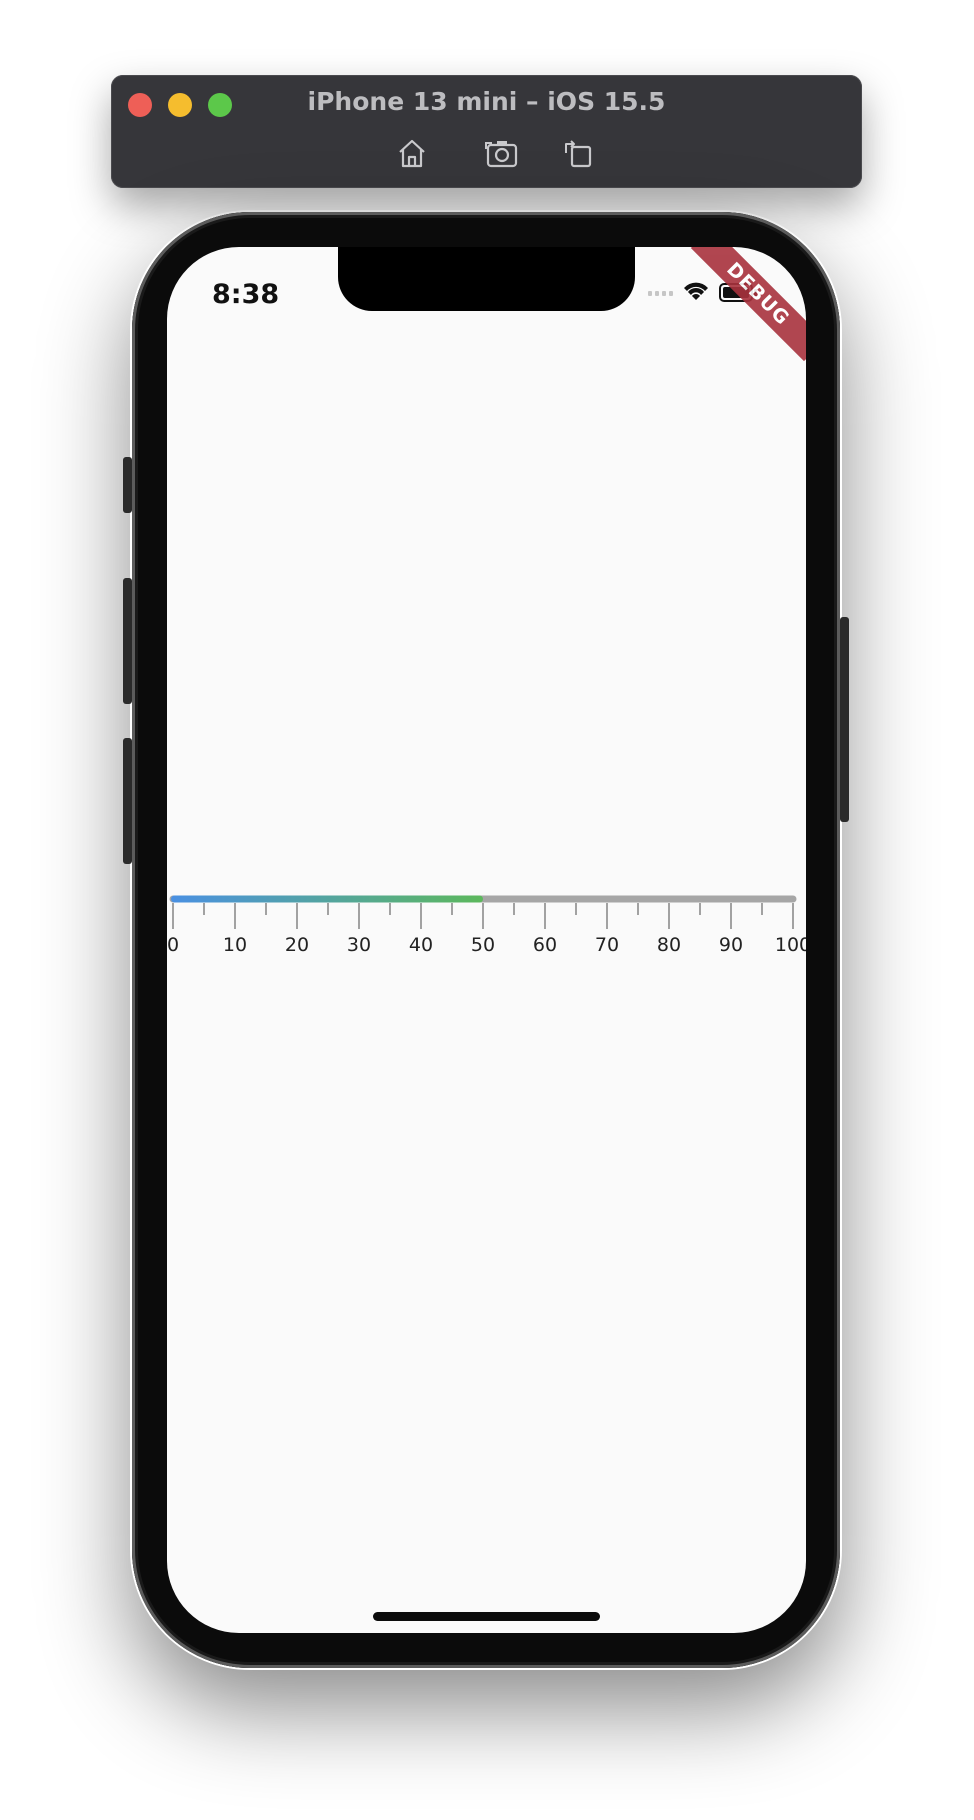 The image size is (974, 1820). Describe the element at coordinates (731, 945) in the screenshot. I see `gauge-label: 90` at that location.